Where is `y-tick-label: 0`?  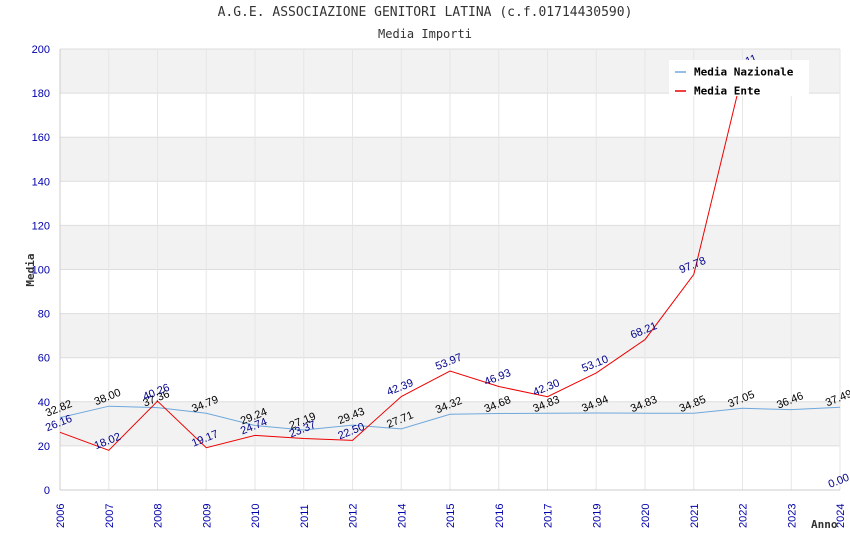 y-tick-label: 0 is located at coordinates (47, 491).